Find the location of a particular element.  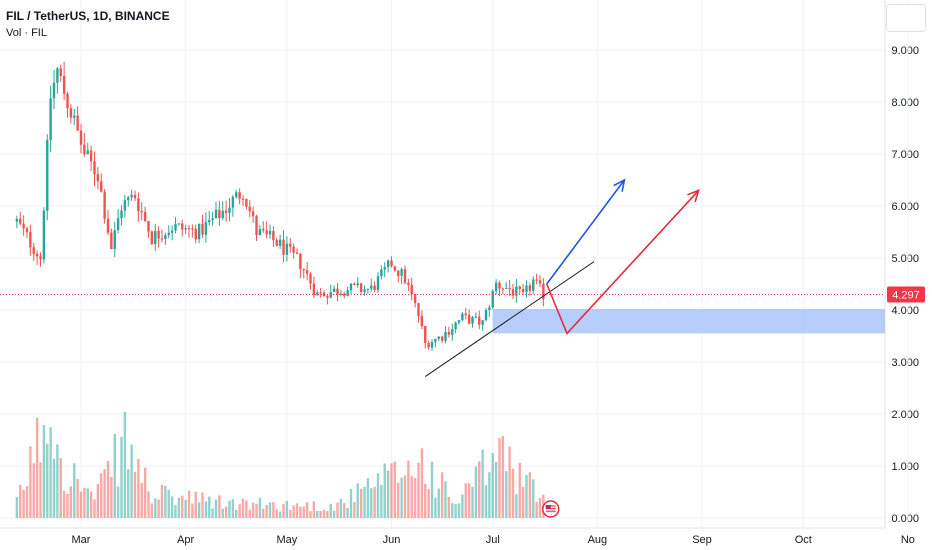

symbol-title: FIL / TetherUS, 1D, BINANCE is located at coordinates (88, 16).